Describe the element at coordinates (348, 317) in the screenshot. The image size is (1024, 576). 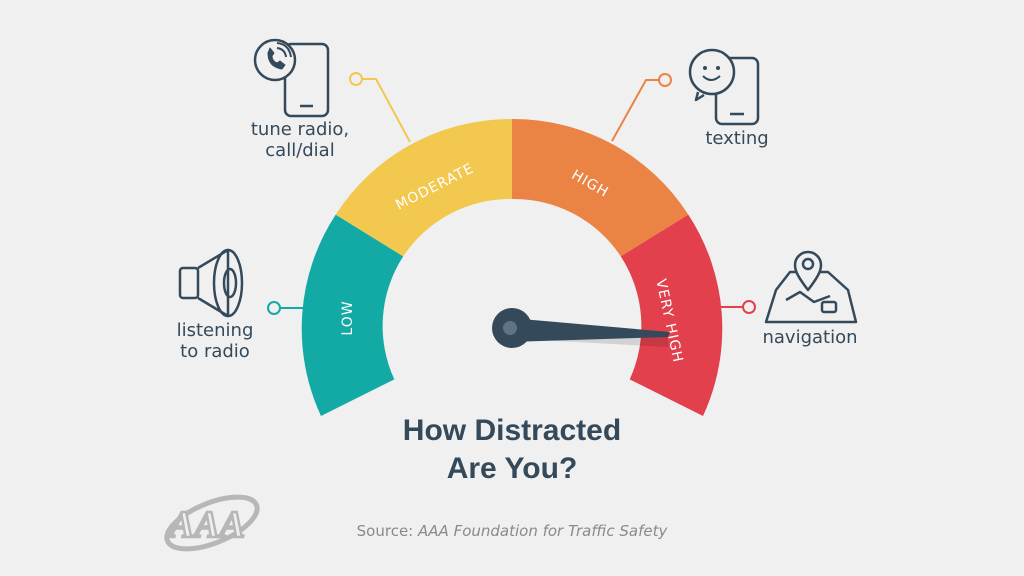
I see `gauge-label-low: LOW` at that location.